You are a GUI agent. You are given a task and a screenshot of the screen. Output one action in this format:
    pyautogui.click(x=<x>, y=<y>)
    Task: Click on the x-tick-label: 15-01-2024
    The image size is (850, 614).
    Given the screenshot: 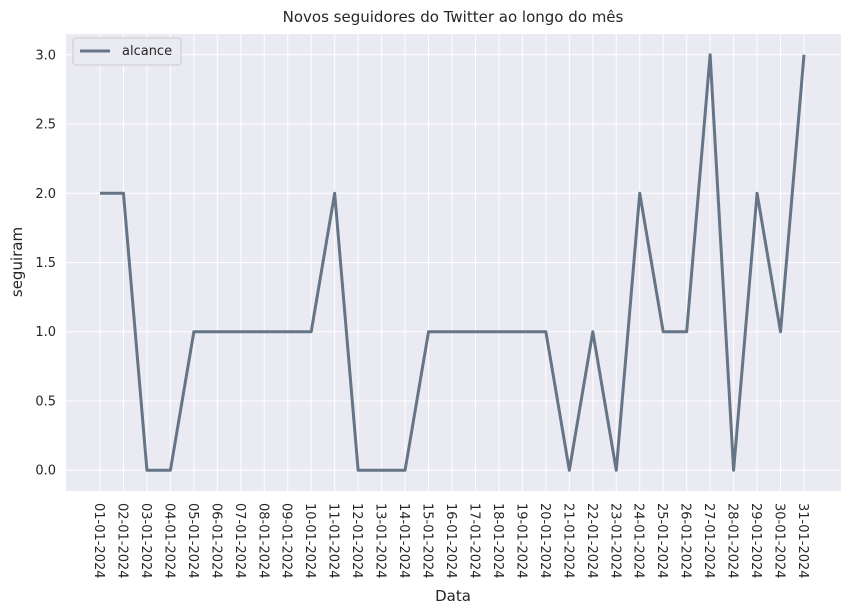 What is the action you would take?
    pyautogui.click(x=427, y=541)
    